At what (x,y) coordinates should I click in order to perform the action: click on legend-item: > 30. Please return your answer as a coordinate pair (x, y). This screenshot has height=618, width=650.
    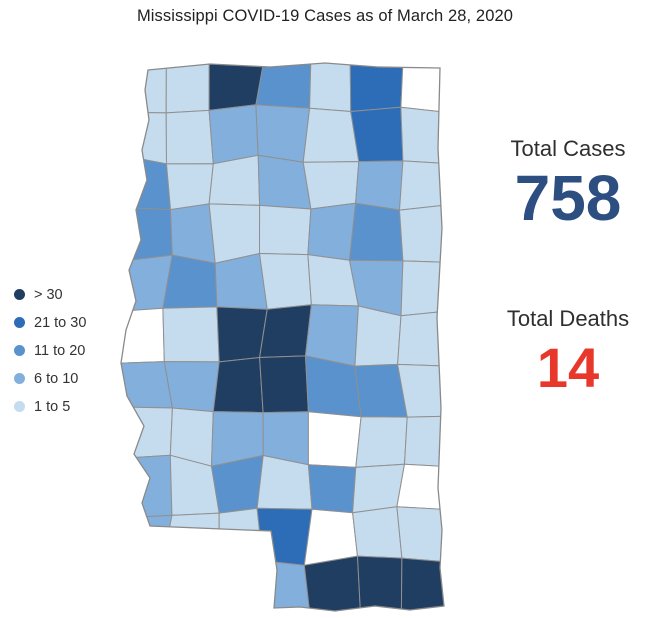
    Looking at the image, I should click on (50, 294).